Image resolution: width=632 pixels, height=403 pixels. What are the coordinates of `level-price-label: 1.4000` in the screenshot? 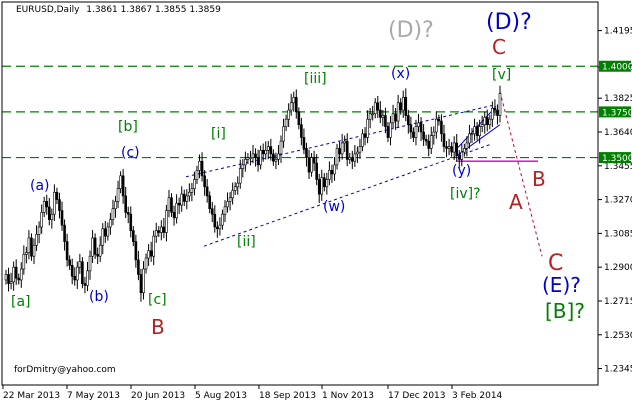 It's located at (617, 68).